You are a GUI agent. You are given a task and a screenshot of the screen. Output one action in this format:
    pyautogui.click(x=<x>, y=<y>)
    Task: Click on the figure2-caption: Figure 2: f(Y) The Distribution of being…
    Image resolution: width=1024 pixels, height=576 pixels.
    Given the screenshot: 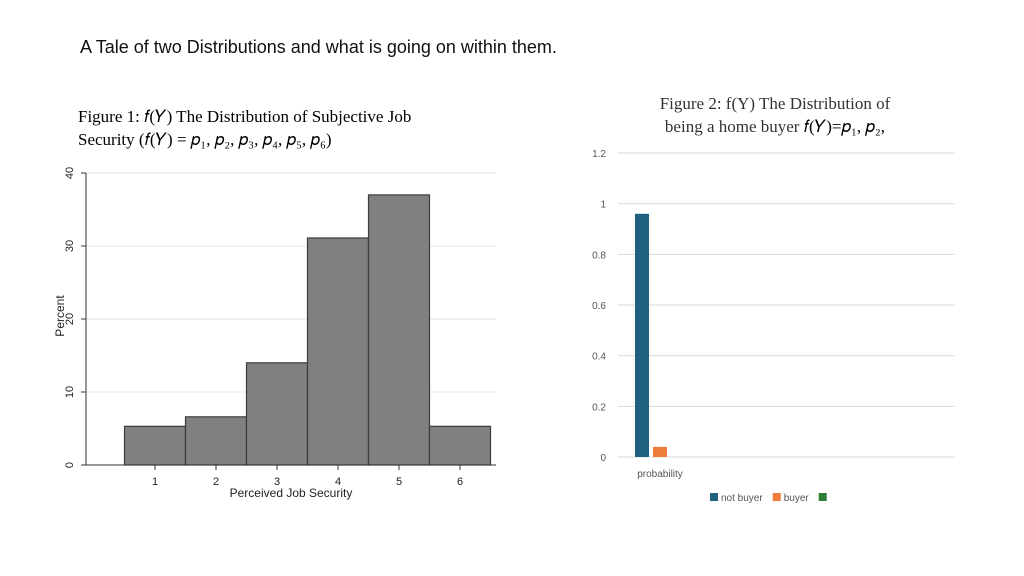 What is the action you would take?
    pyautogui.click(x=775, y=115)
    